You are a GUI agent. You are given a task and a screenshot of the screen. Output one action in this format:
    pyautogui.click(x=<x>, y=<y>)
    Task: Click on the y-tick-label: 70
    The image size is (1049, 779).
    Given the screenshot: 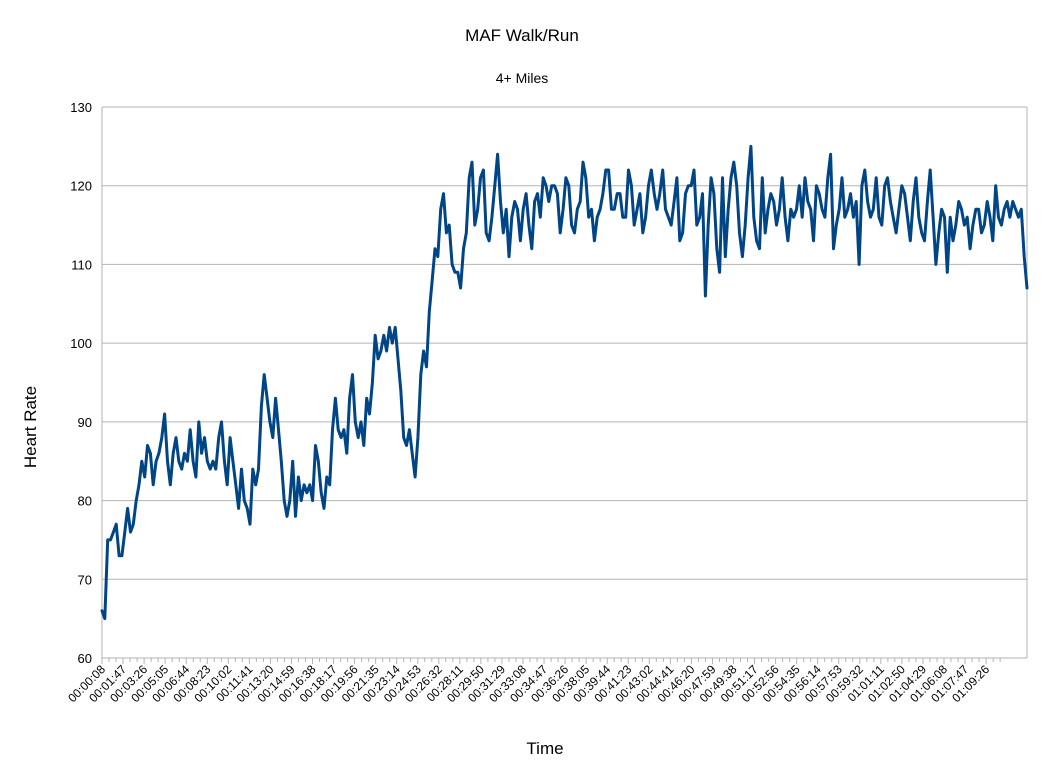 What is the action you would take?
    pyautogui.click(x=85, y=579)
    